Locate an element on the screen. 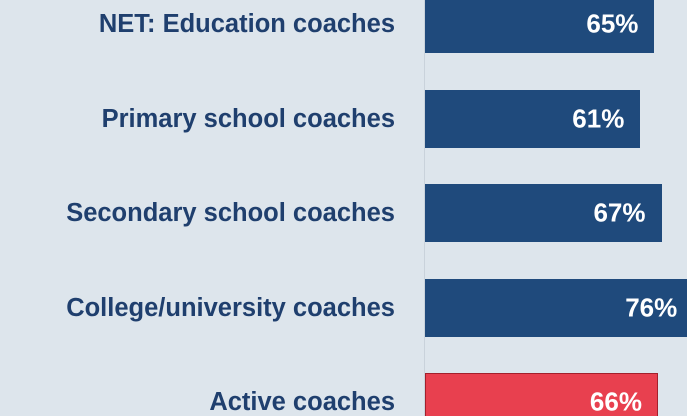 This screenshot has width=687, height=416. value-label: 61% is located at coordinates (598, 118).